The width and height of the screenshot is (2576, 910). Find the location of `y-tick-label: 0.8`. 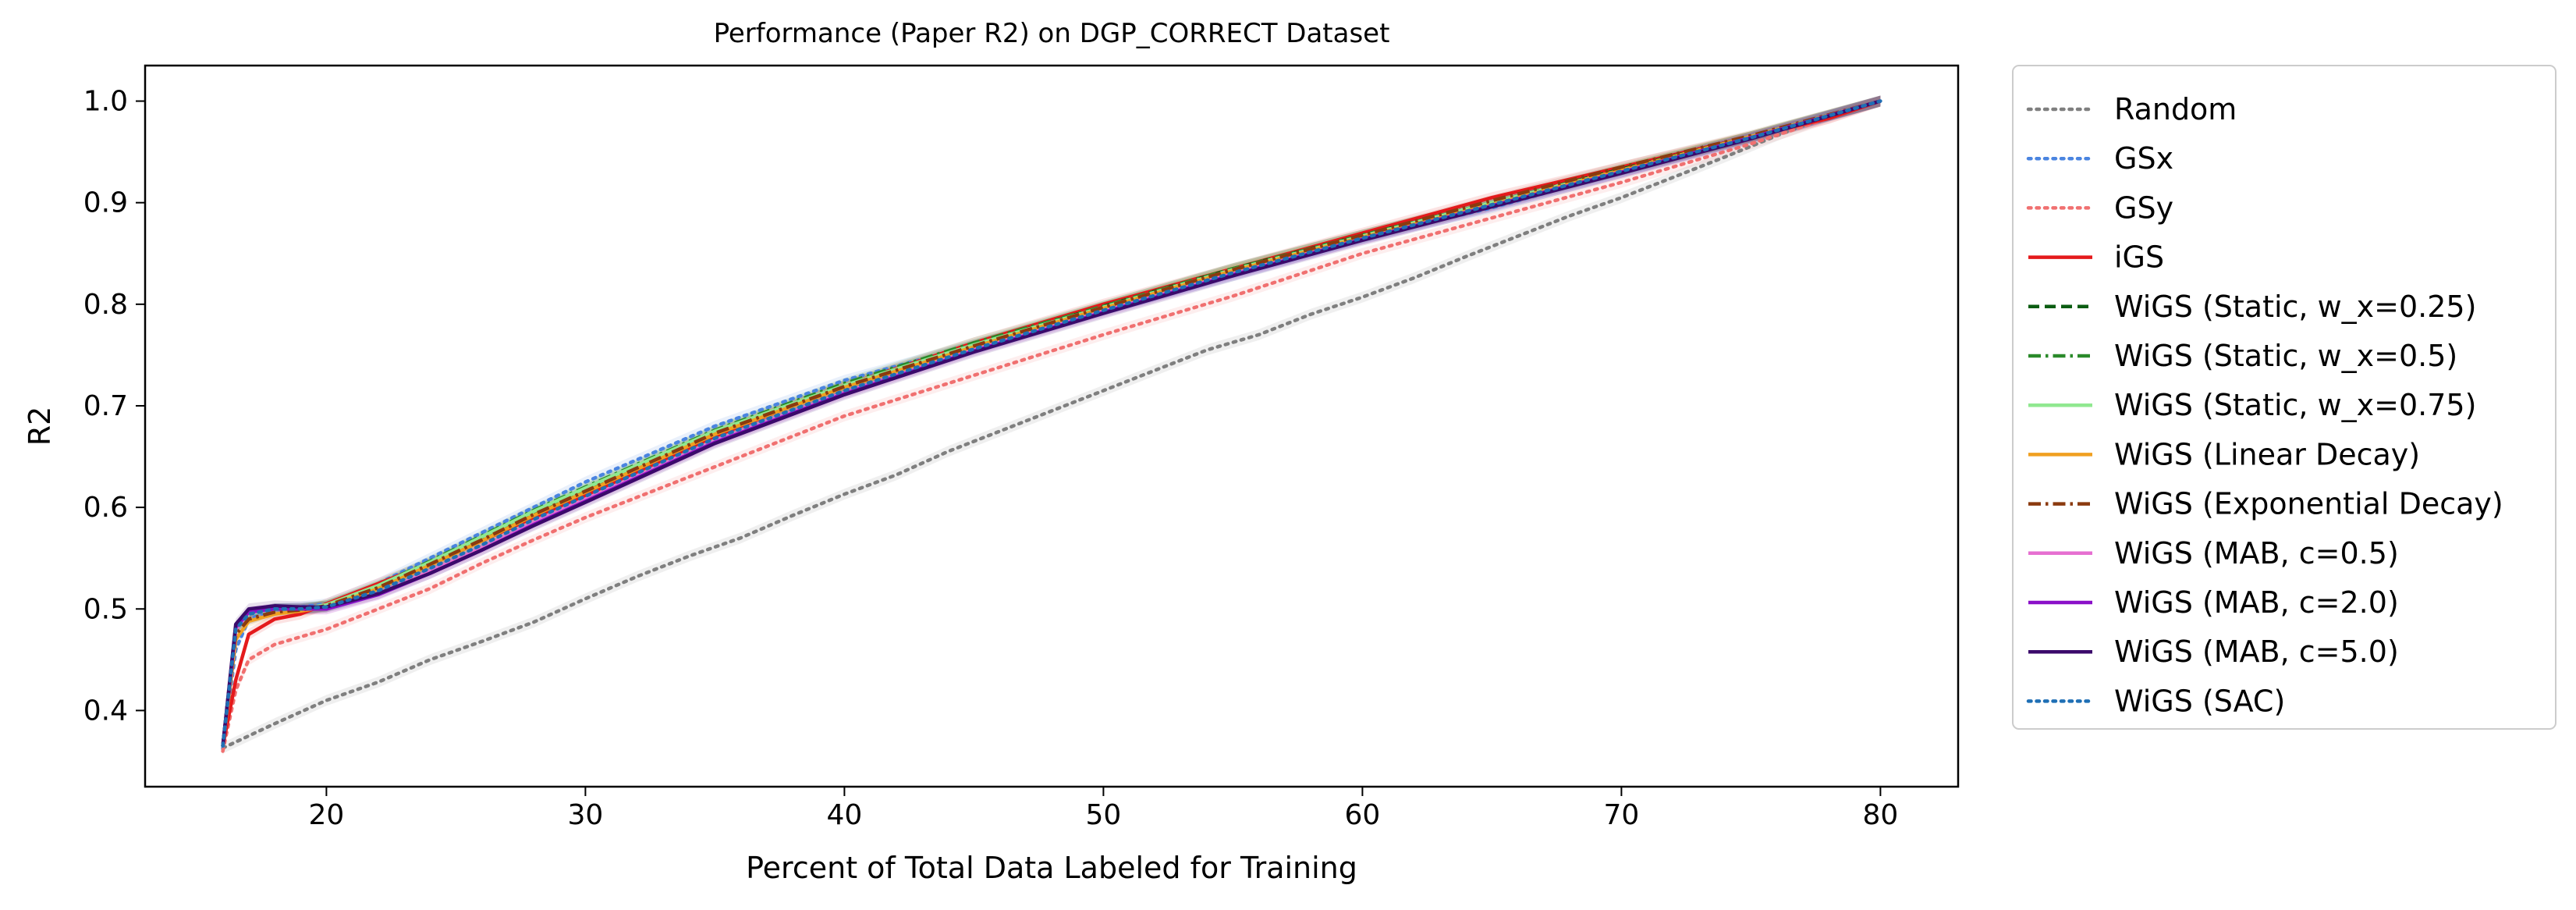

y-tick-label: 0.8 is located at coordinates (105, 305).